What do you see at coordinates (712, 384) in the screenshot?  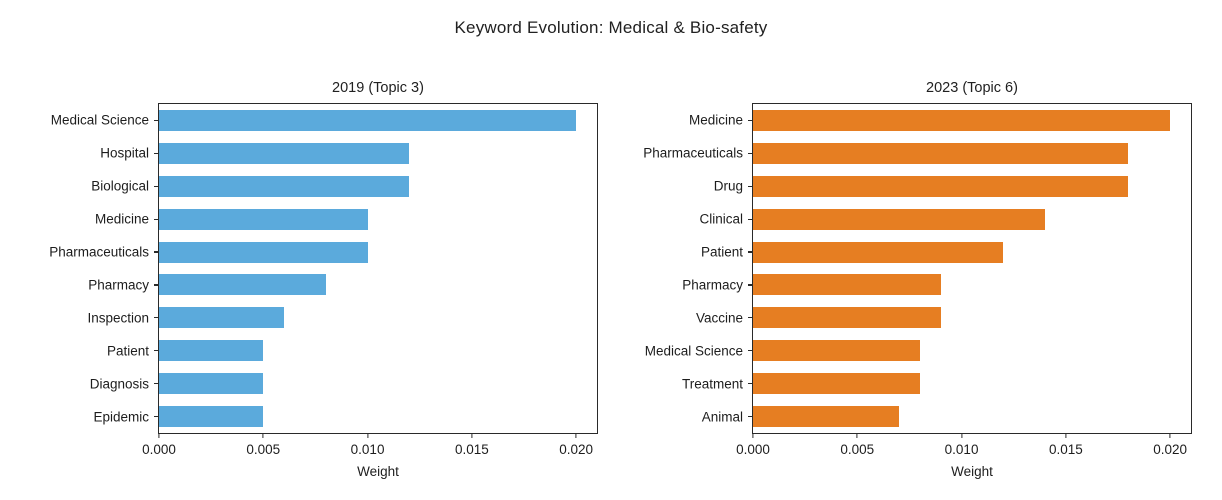 I see `y-tick-label: Treatment` at bounding box center [712, 384].